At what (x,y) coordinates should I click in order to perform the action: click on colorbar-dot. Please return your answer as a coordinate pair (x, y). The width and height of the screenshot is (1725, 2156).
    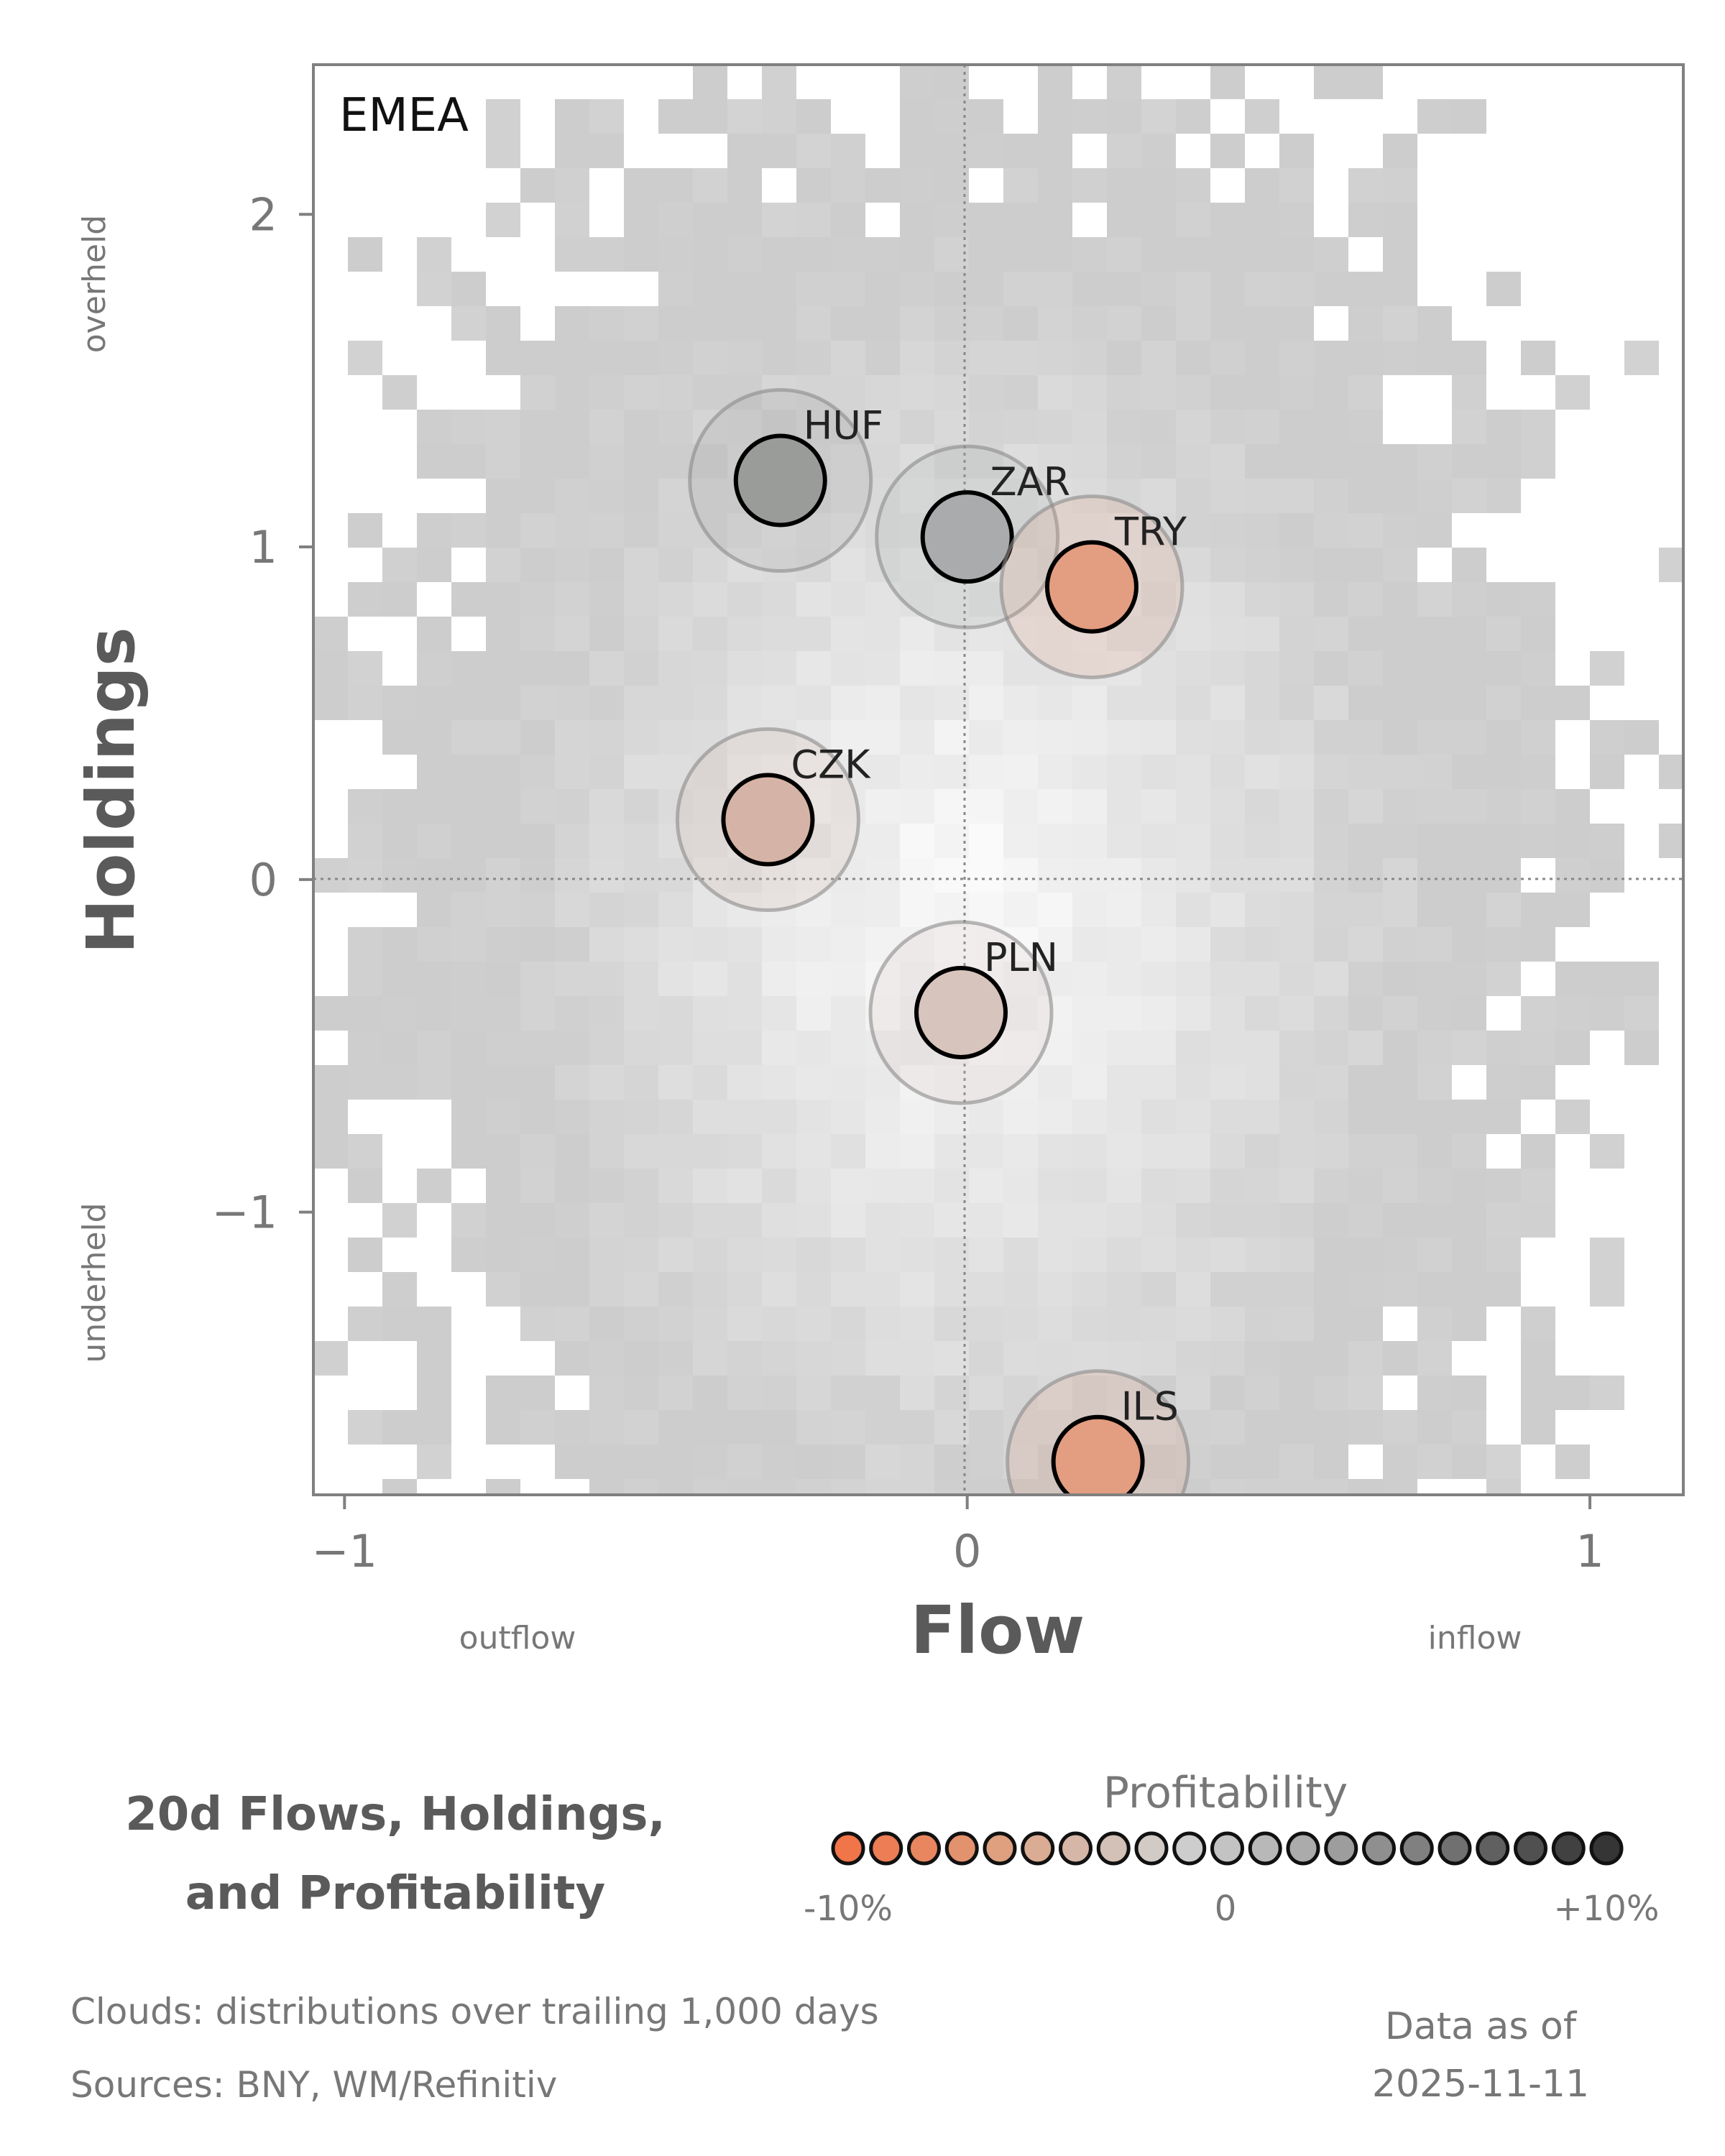
    Looking at the image, I should click on (1530, 1848).